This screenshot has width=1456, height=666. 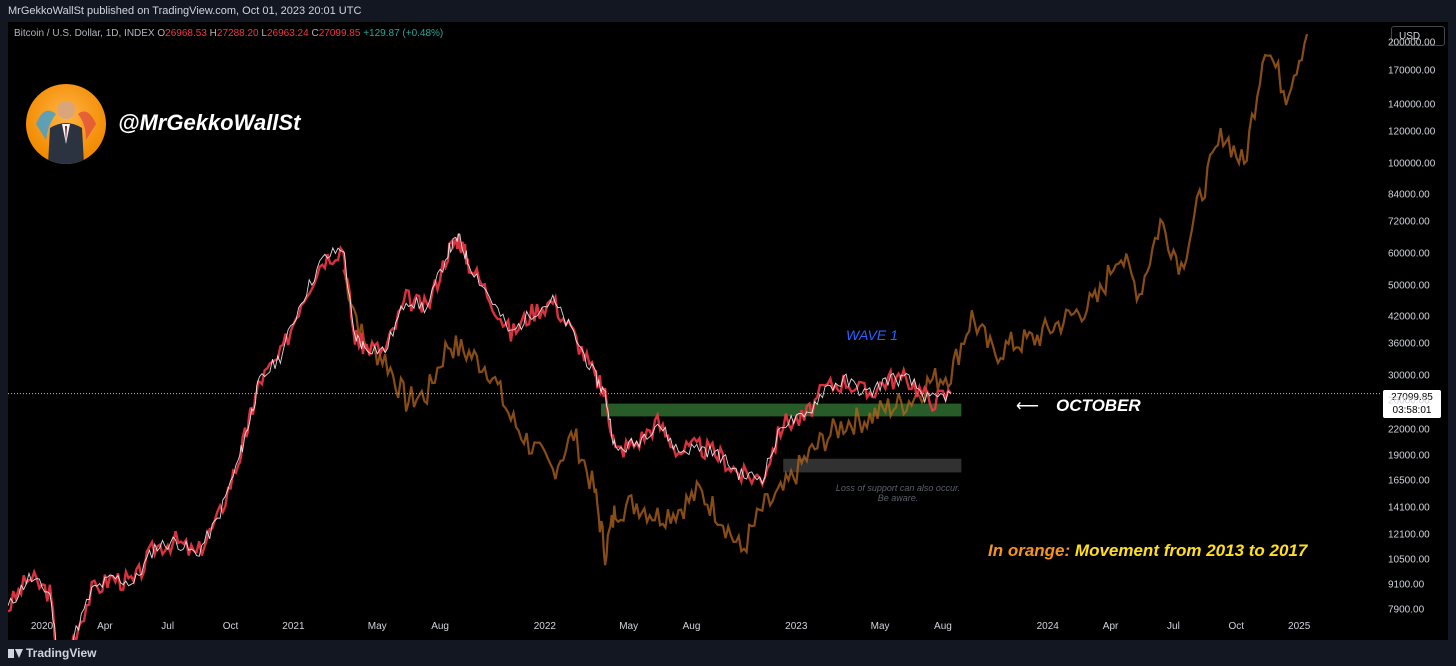 What do you see at coordinates (1412, 397) in the screenshot?
I see `last-price-value: 27099.85` at bounding box center [1412, 397].